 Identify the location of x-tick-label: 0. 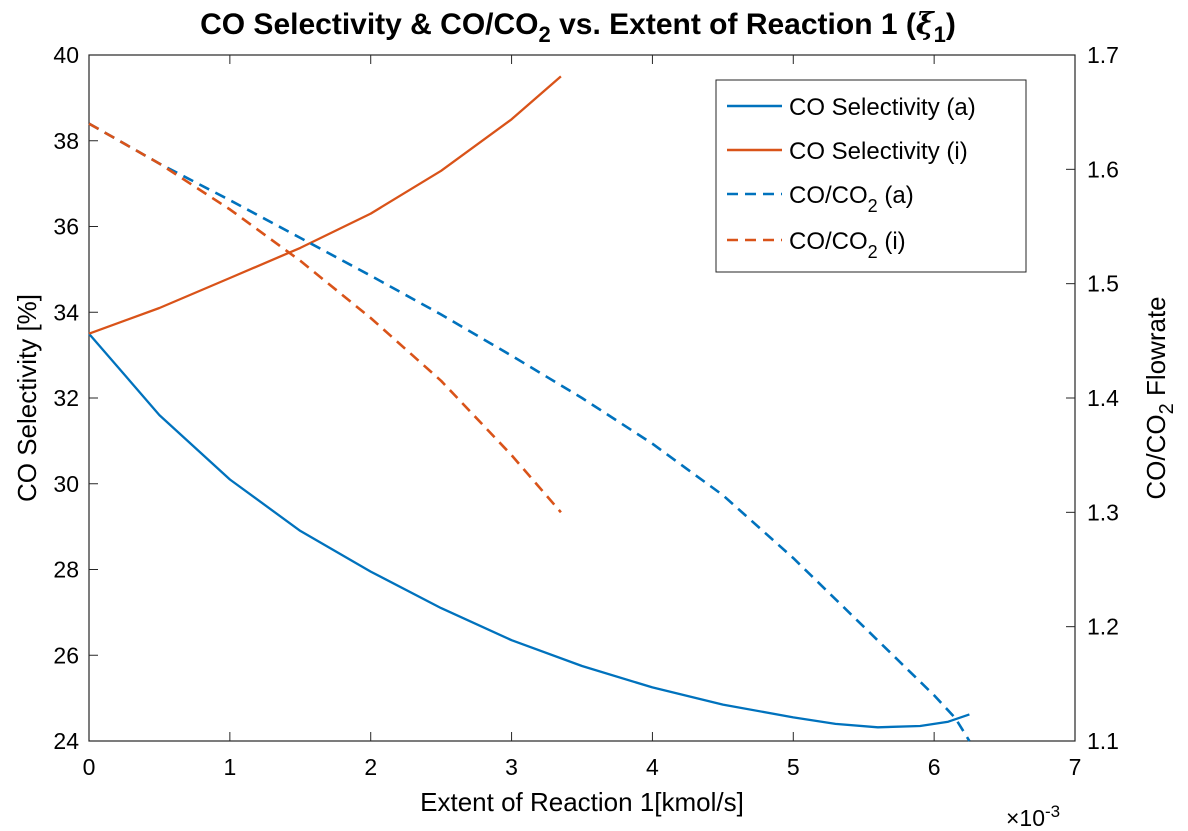
(89, 767).